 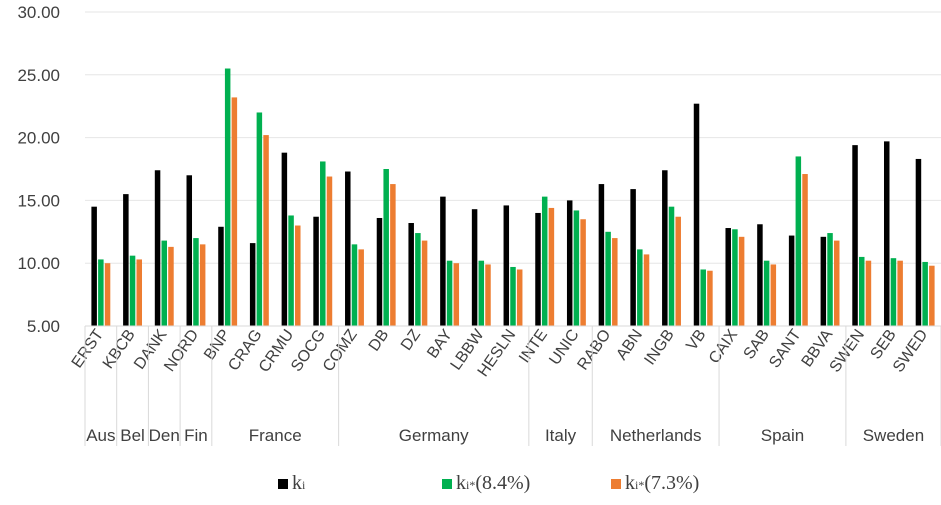 What do you see at coordinates (379, 271) in the screenshot?
I see `bar-db-s1` at bounding box center [379, 271].